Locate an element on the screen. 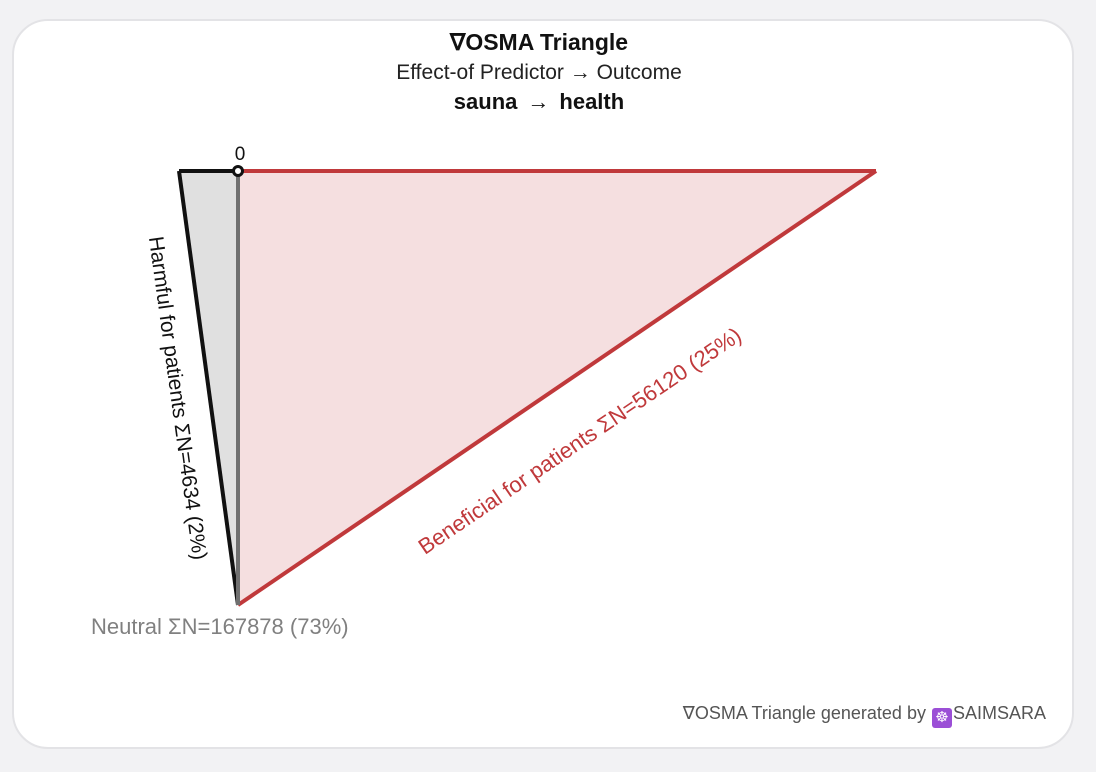 The image size is (1096, 772). footer-prefix: ∇OSMA Triangle generated by is located at coordinates (804, 713).